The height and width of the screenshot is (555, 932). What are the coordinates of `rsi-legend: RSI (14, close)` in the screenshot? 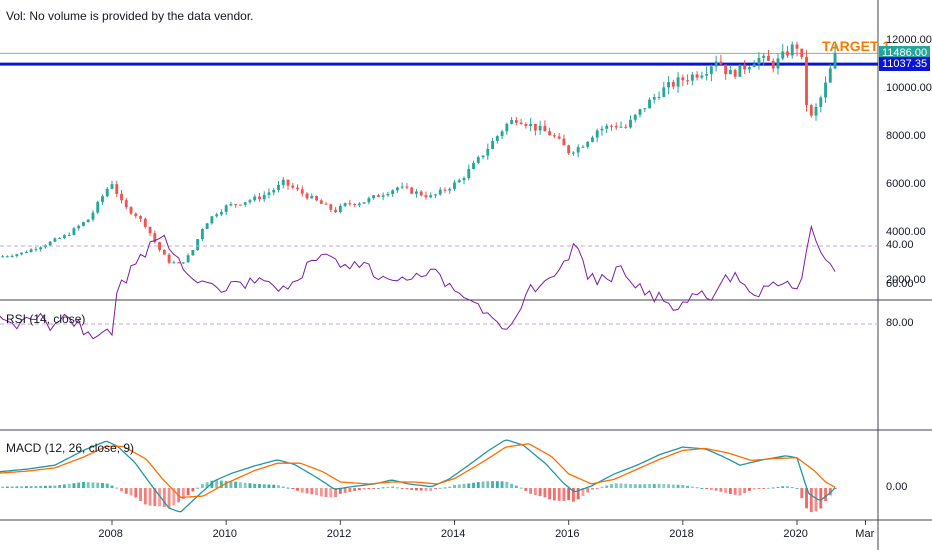 It's located at (46, 319).